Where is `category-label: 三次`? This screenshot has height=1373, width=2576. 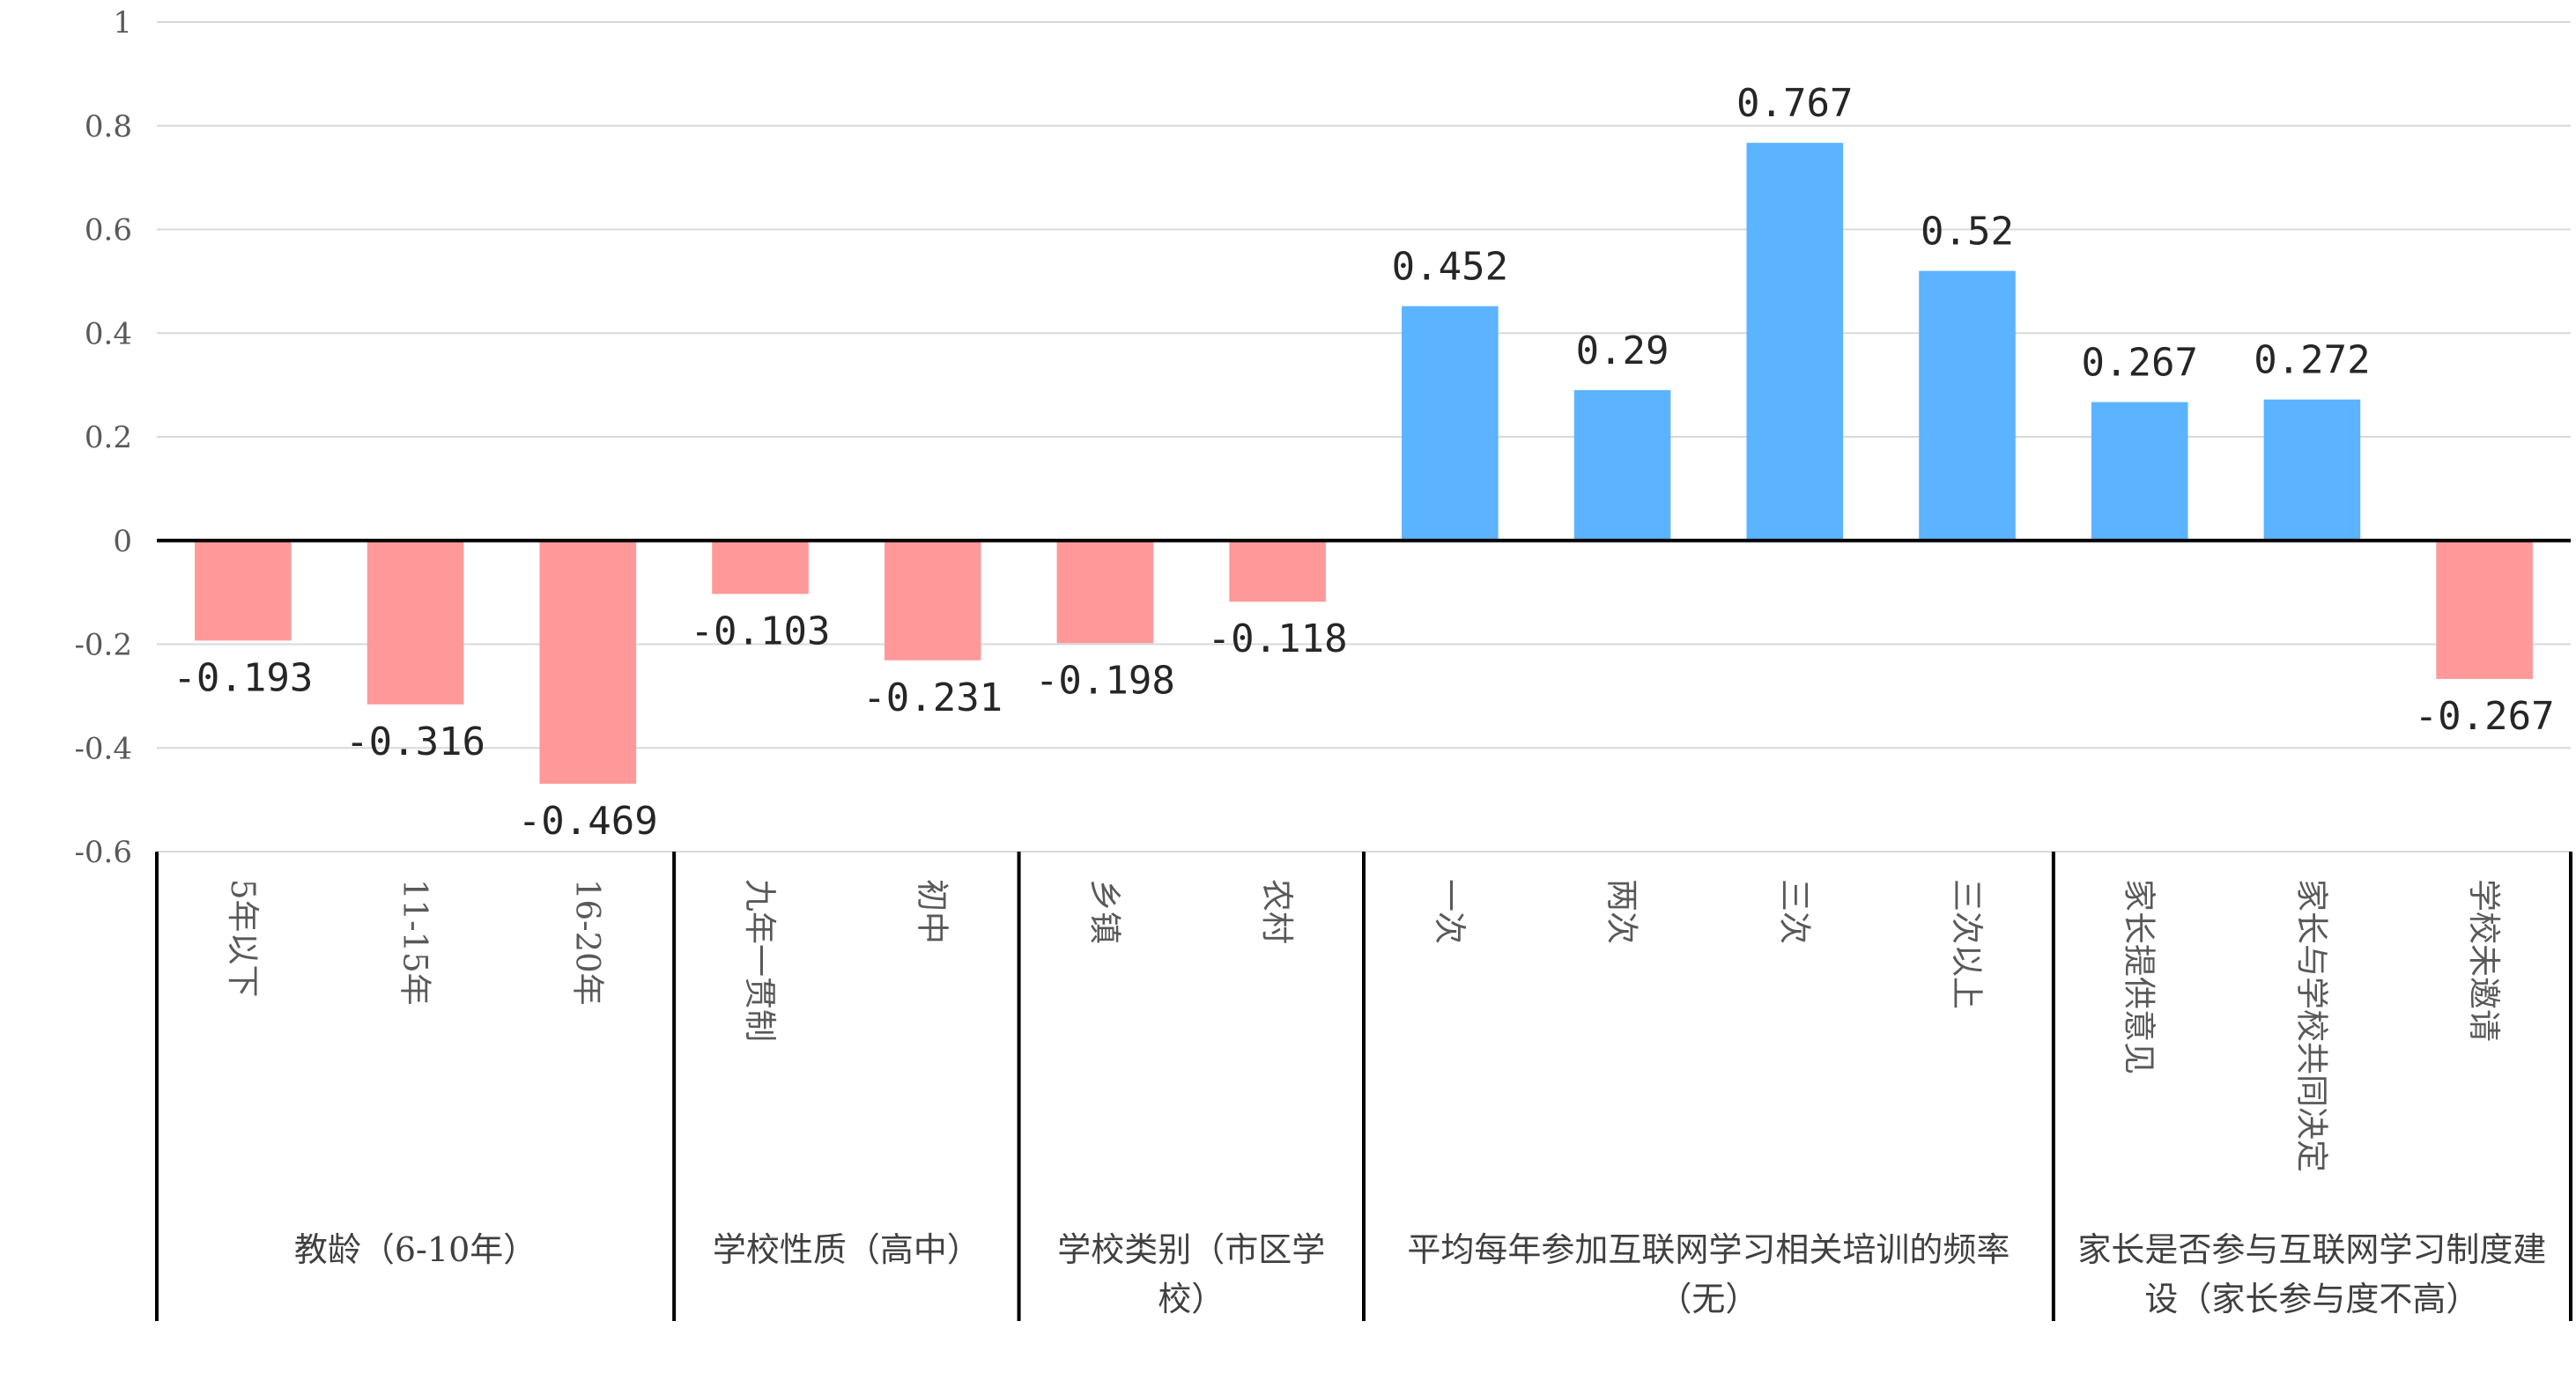 category-label: 三次 is located at coordinates (1794, 911).